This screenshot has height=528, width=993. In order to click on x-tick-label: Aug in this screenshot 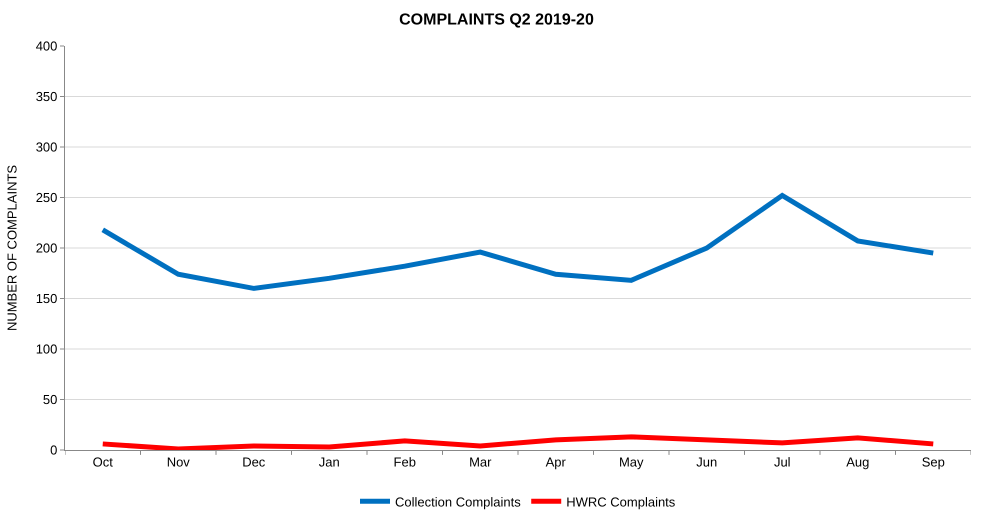, I will do `click(858, 462)`.